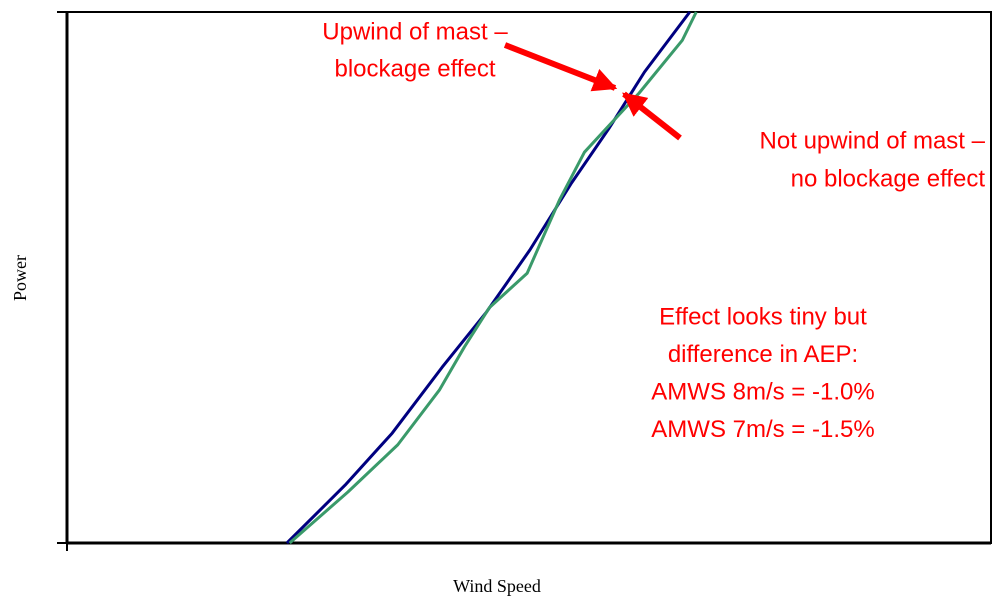  What do you see at coordinates (763, 354) in the screenshot?
I see `annotation: difference in AEP:` at bounding box center [763, 354].